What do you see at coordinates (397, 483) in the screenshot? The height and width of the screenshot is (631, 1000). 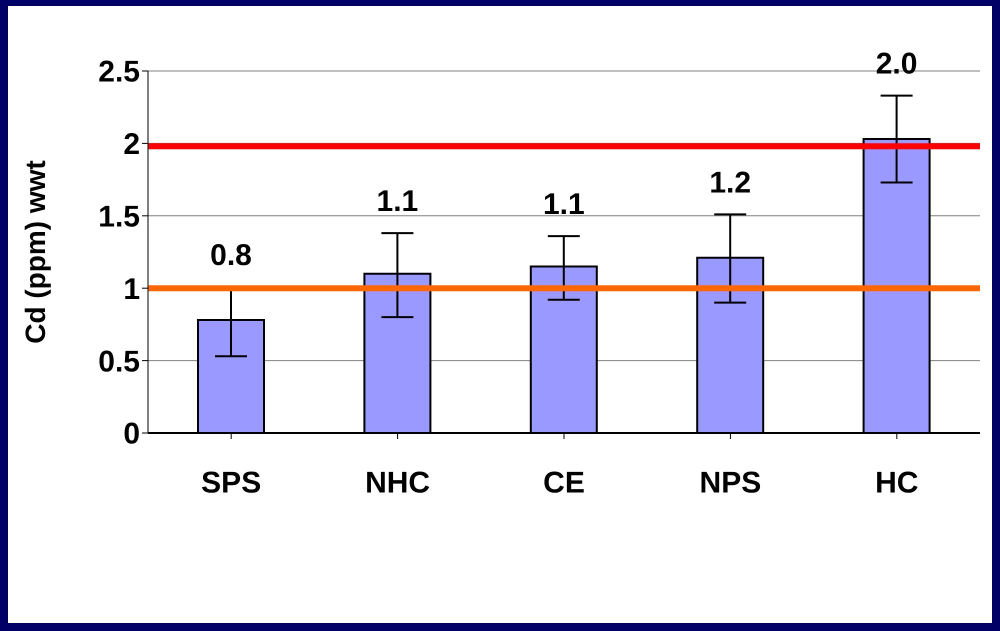 I see `x-tick-label: NHC` at bounding box center [397, 483].